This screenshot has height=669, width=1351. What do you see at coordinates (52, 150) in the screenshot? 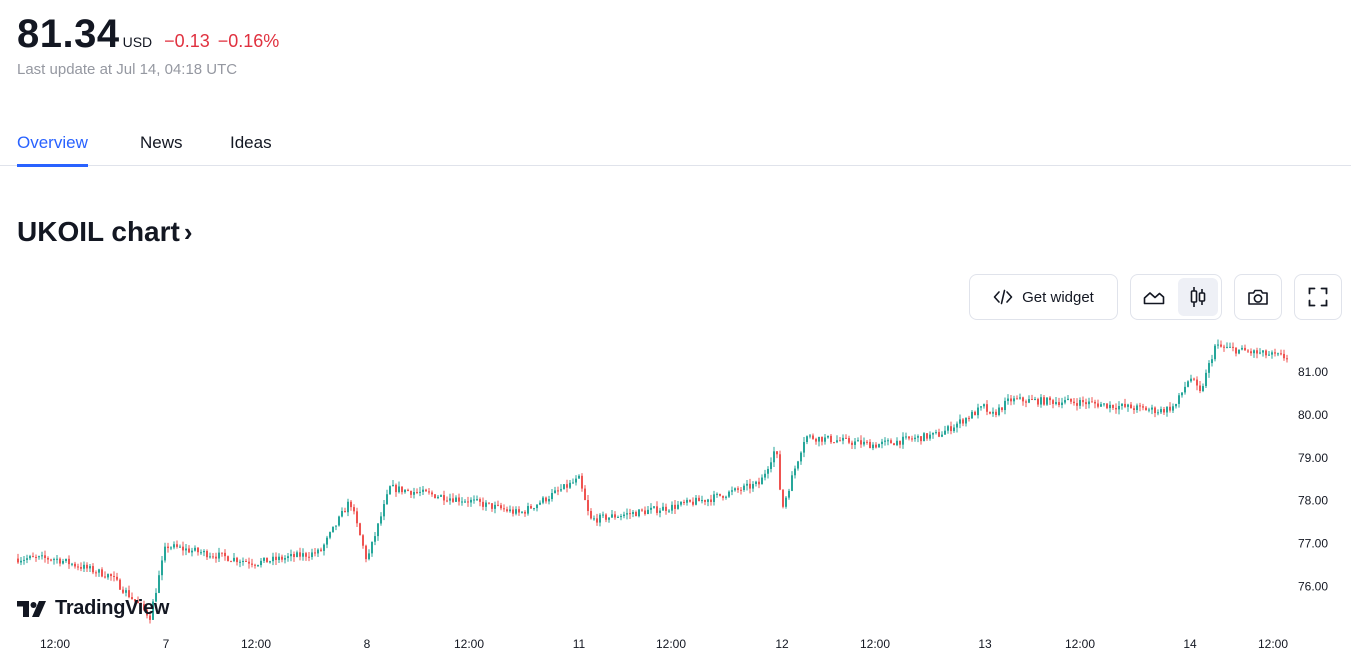
I see `tab-overview: Overview` at bounding box center [52, 150].